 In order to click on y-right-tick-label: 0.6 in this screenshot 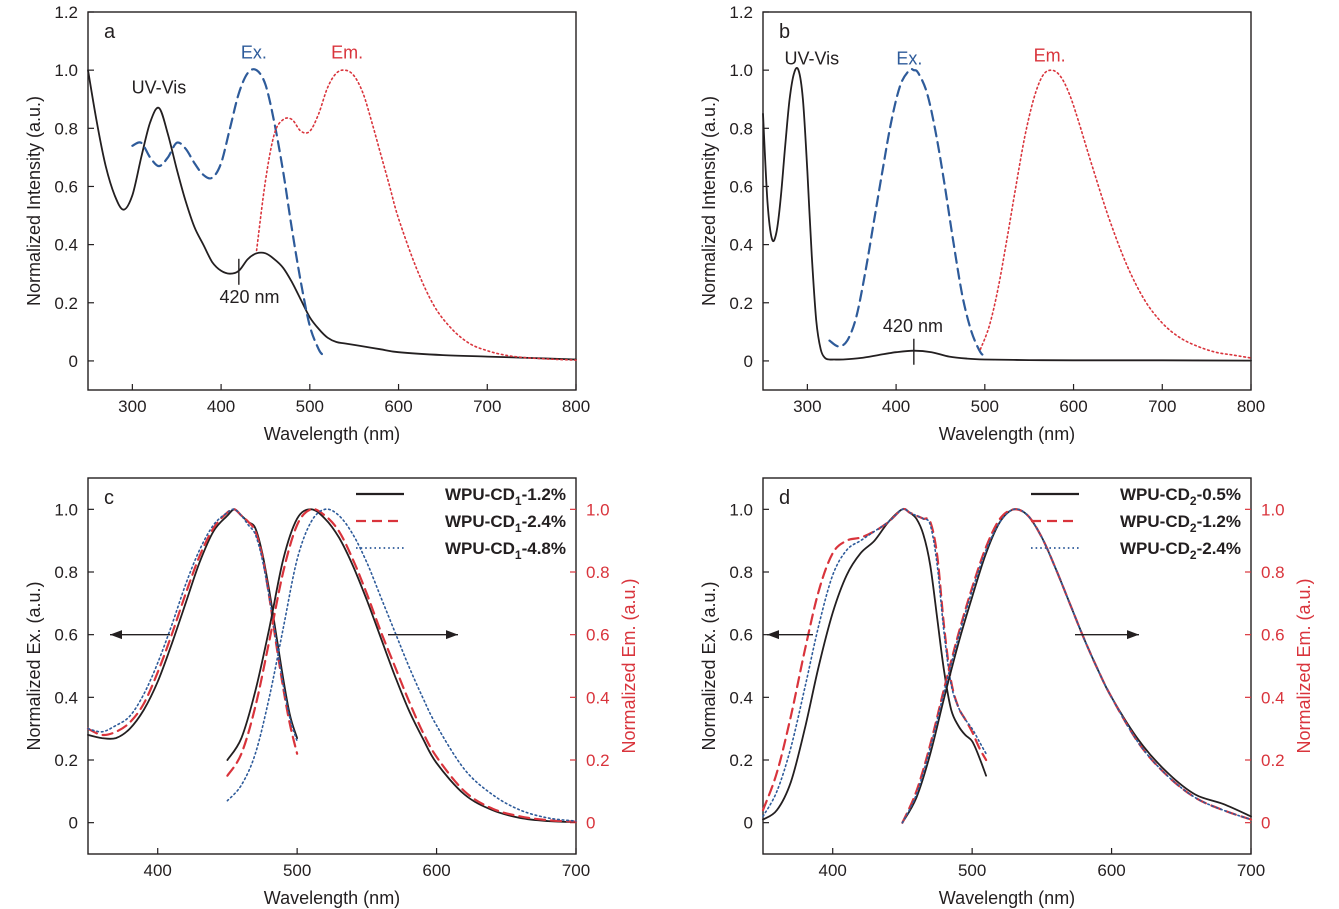, I will do `click(598, 635)`.